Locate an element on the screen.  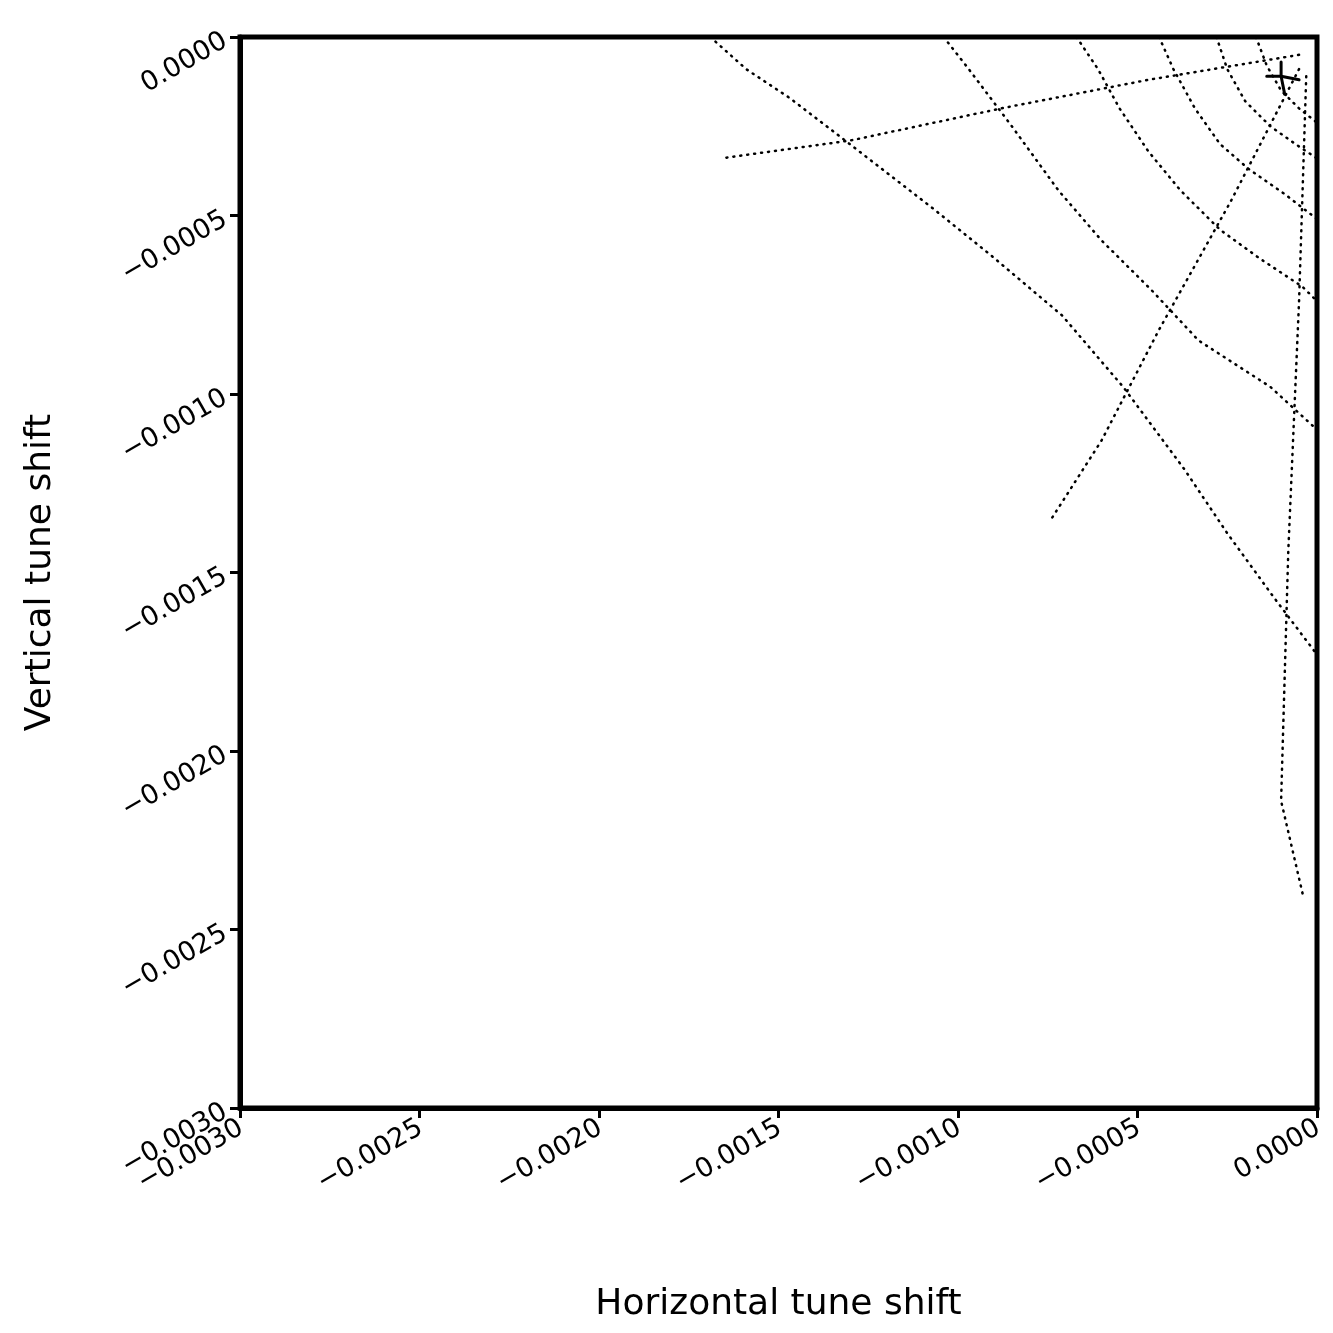
x-axis-title: Horizontal tune shift is located at coordinates (778, 1301).